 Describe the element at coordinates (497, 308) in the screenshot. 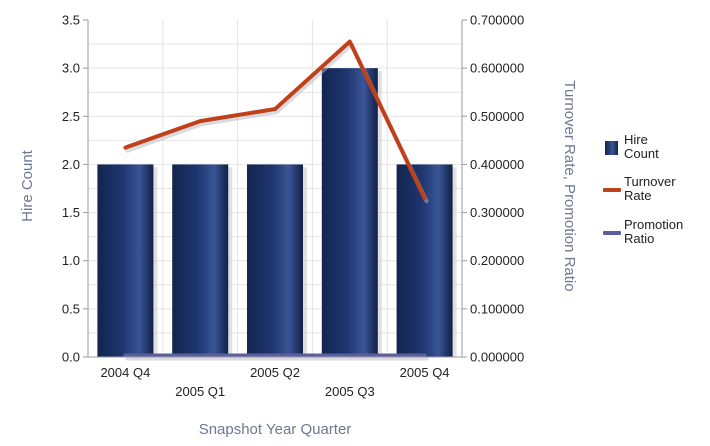

I see `y2-tick-label: 0.100000` at that location.